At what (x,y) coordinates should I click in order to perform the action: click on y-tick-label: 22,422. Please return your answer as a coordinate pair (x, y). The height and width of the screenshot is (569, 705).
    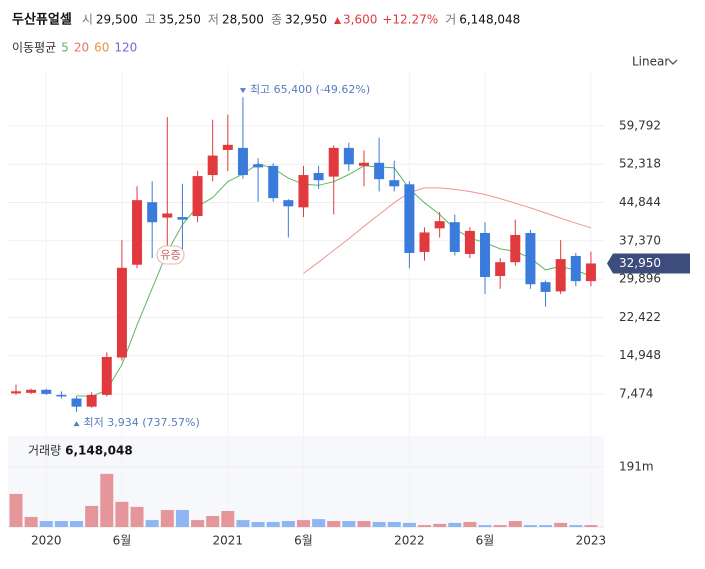
    Looking at the image, I should click on (640, 317).